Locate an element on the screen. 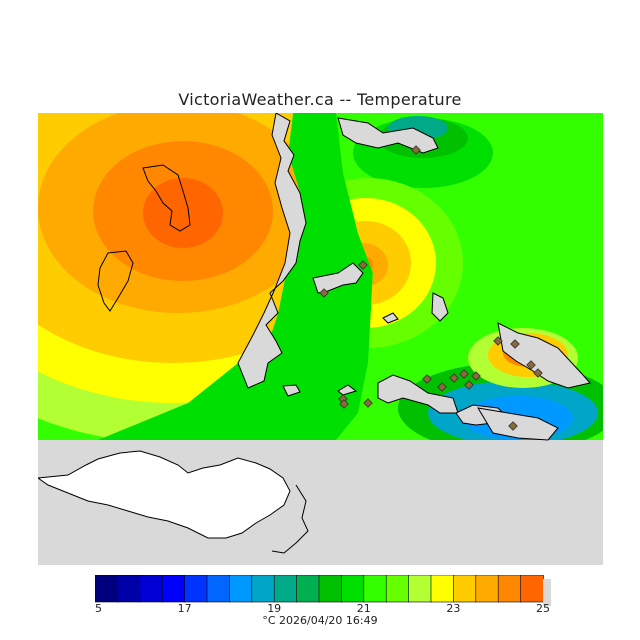 The image size is (640, 640). lake-southwest is located at coordinates (115, 281).